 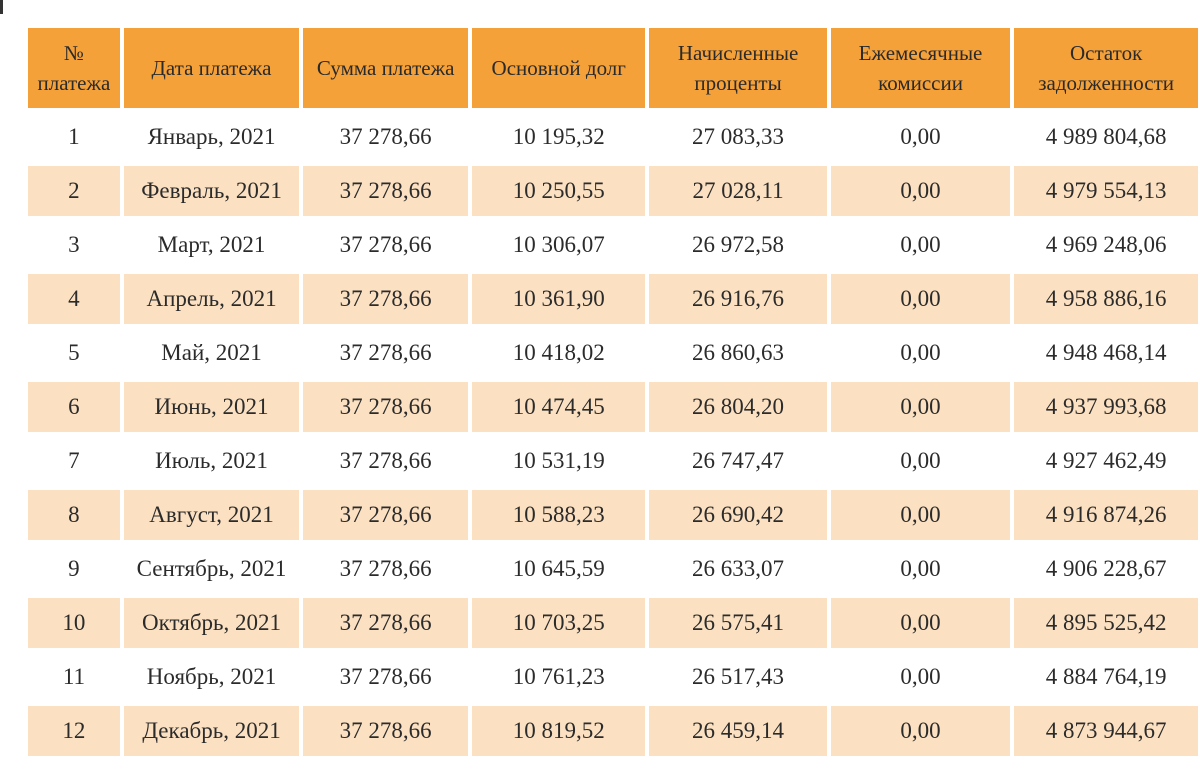 What do you see at coordinates (211, 569) in the screenshot?
I see `cell-payment-date: Сентябрь, 2021` at bounding box center [211, 569].